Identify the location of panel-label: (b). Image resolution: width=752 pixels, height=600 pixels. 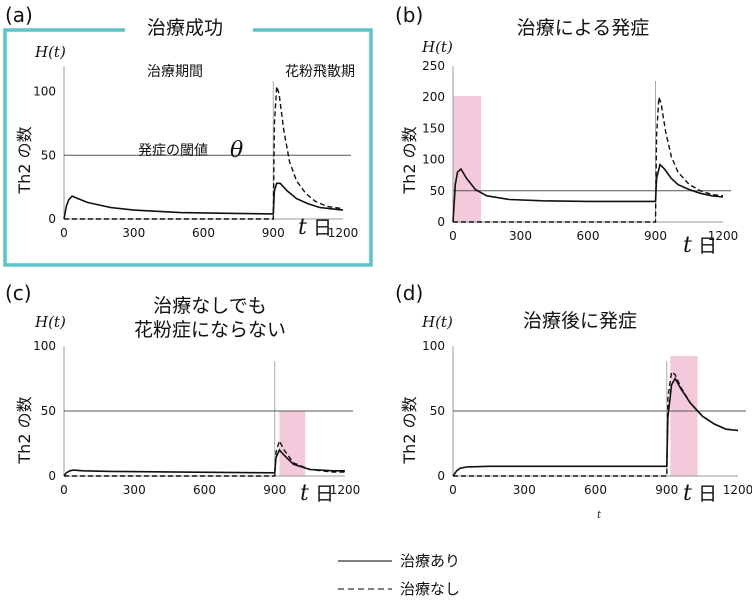
(409, 15).